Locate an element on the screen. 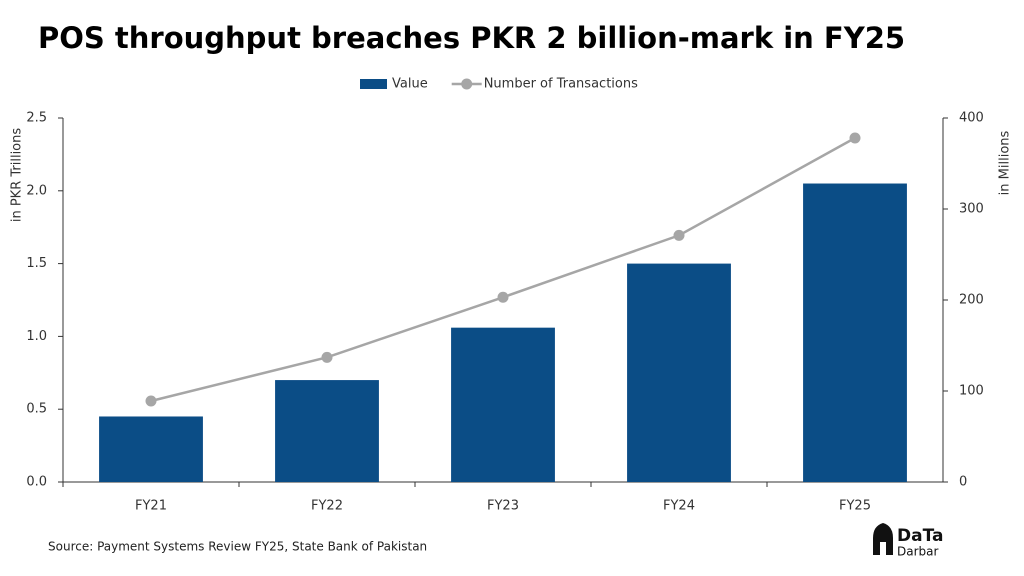  y2-tick-label: 0 is located at coordinates (963, 482).